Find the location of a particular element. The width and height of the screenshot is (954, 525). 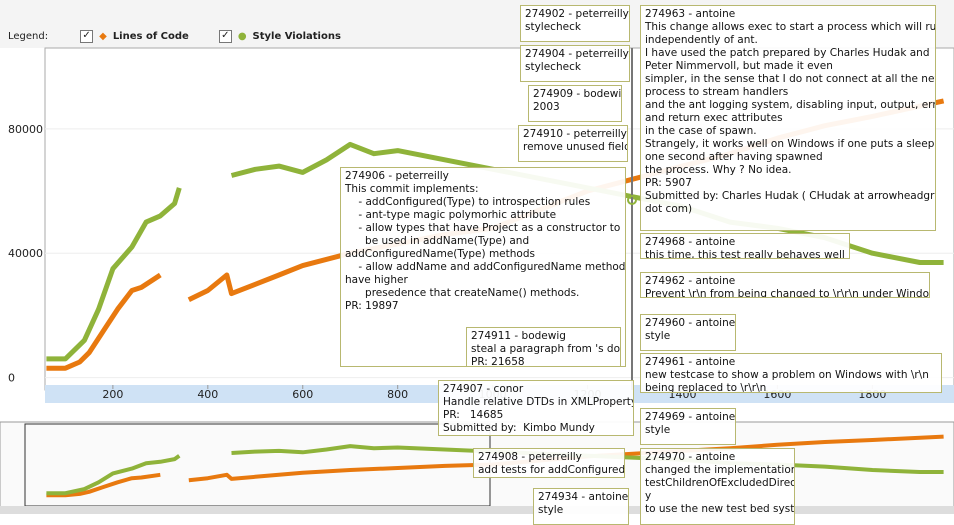

tooltip-line: This commit implements: is located at coordinates (412, 189).